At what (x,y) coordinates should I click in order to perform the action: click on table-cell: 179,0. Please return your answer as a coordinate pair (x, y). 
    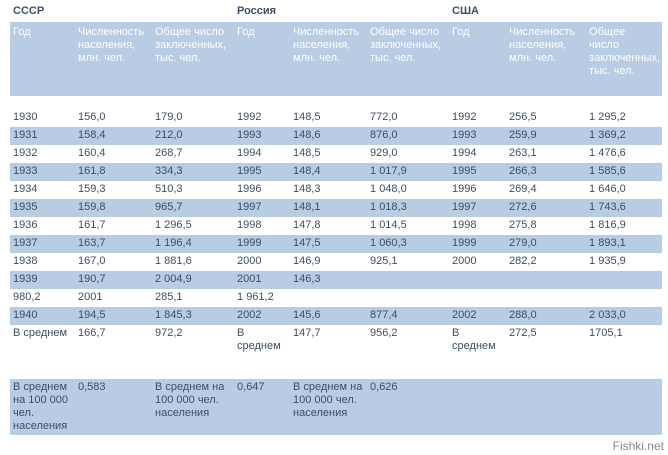
    Looking at the image, I should click on (193, 118).